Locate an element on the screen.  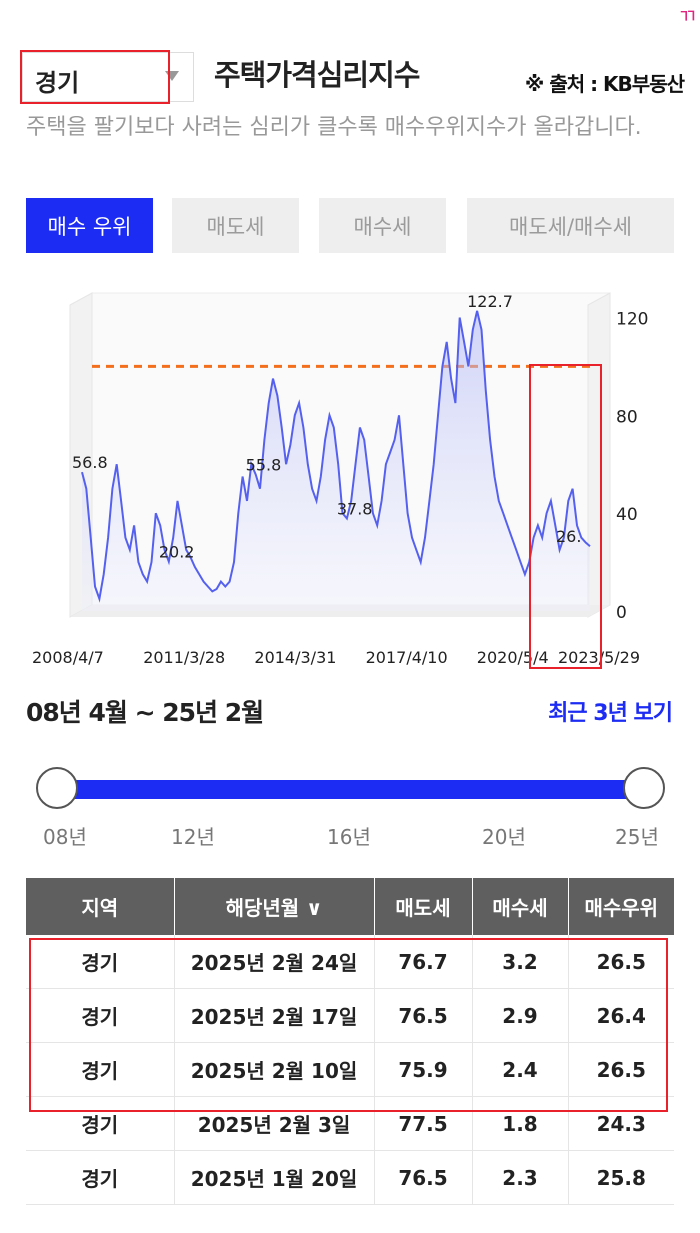
year-label: 16년 is located at coordinates (349, 837).